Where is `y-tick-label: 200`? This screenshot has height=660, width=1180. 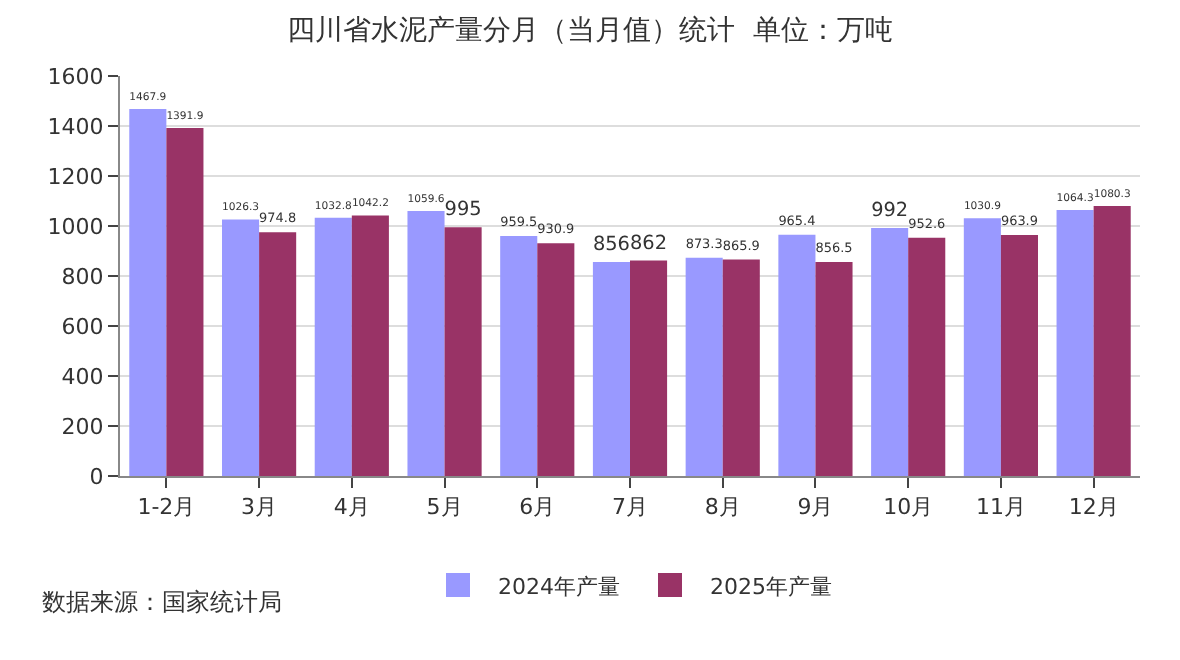 y-tick-label: 200 is located at coordinates (82, 426).